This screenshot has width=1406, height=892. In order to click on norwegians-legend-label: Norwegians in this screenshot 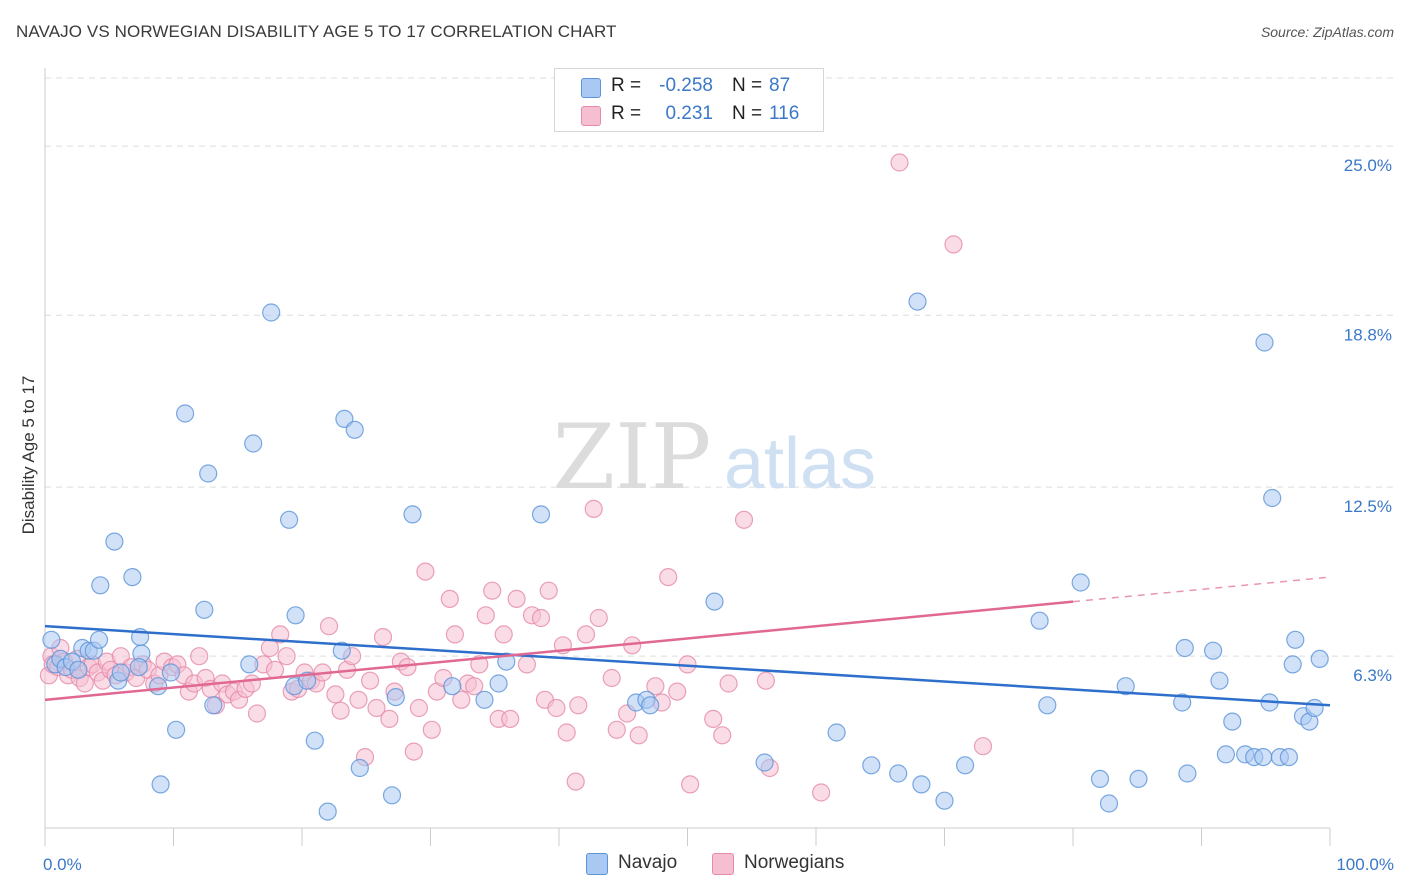, I will do `click(794, 862)`.